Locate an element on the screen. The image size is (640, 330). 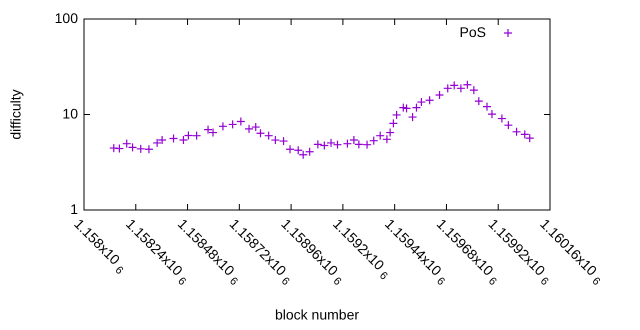
x-axis-title: block number is located at coordinates (317, 314).